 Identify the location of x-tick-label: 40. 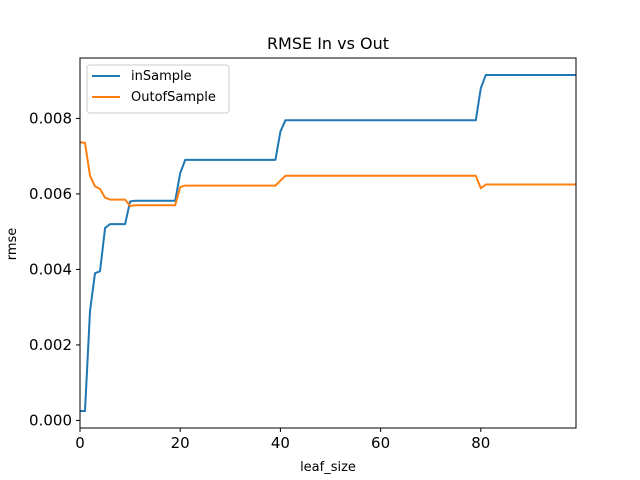
(280, 443).